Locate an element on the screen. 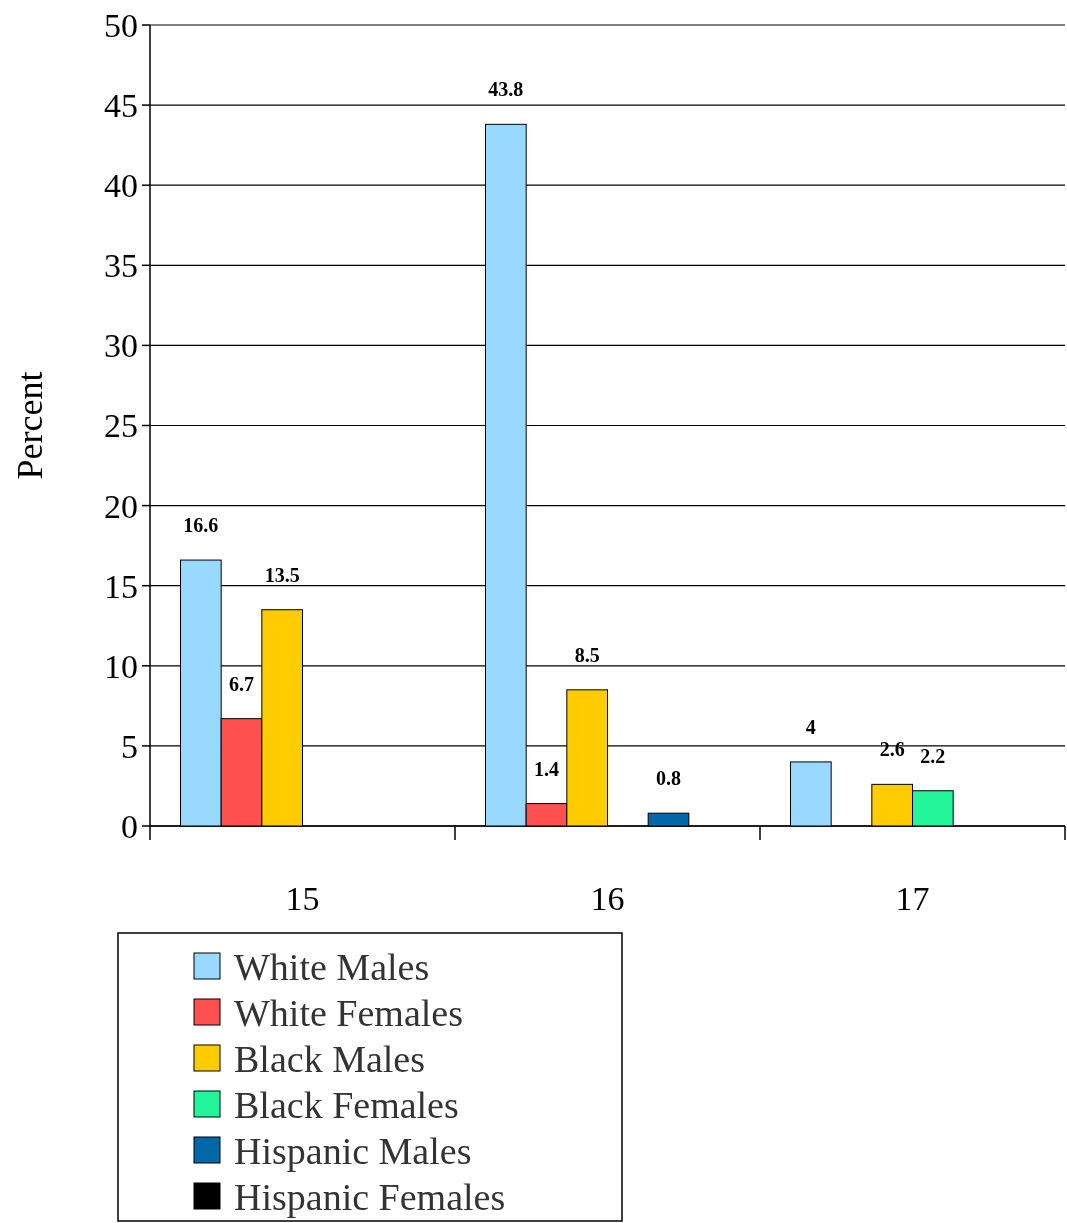 This screenshot has height=1223, width=1067. data-label: 8.5 is located at coordinates (587, 654).